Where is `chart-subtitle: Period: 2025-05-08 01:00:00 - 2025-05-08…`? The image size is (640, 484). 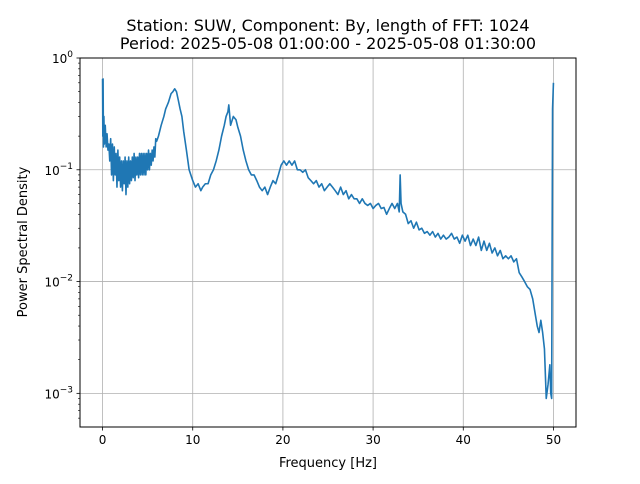 chart-subtitle: Period: 2025-05-08 01:00:00 - 2025-05-08… is located at coordinates (328, 43).